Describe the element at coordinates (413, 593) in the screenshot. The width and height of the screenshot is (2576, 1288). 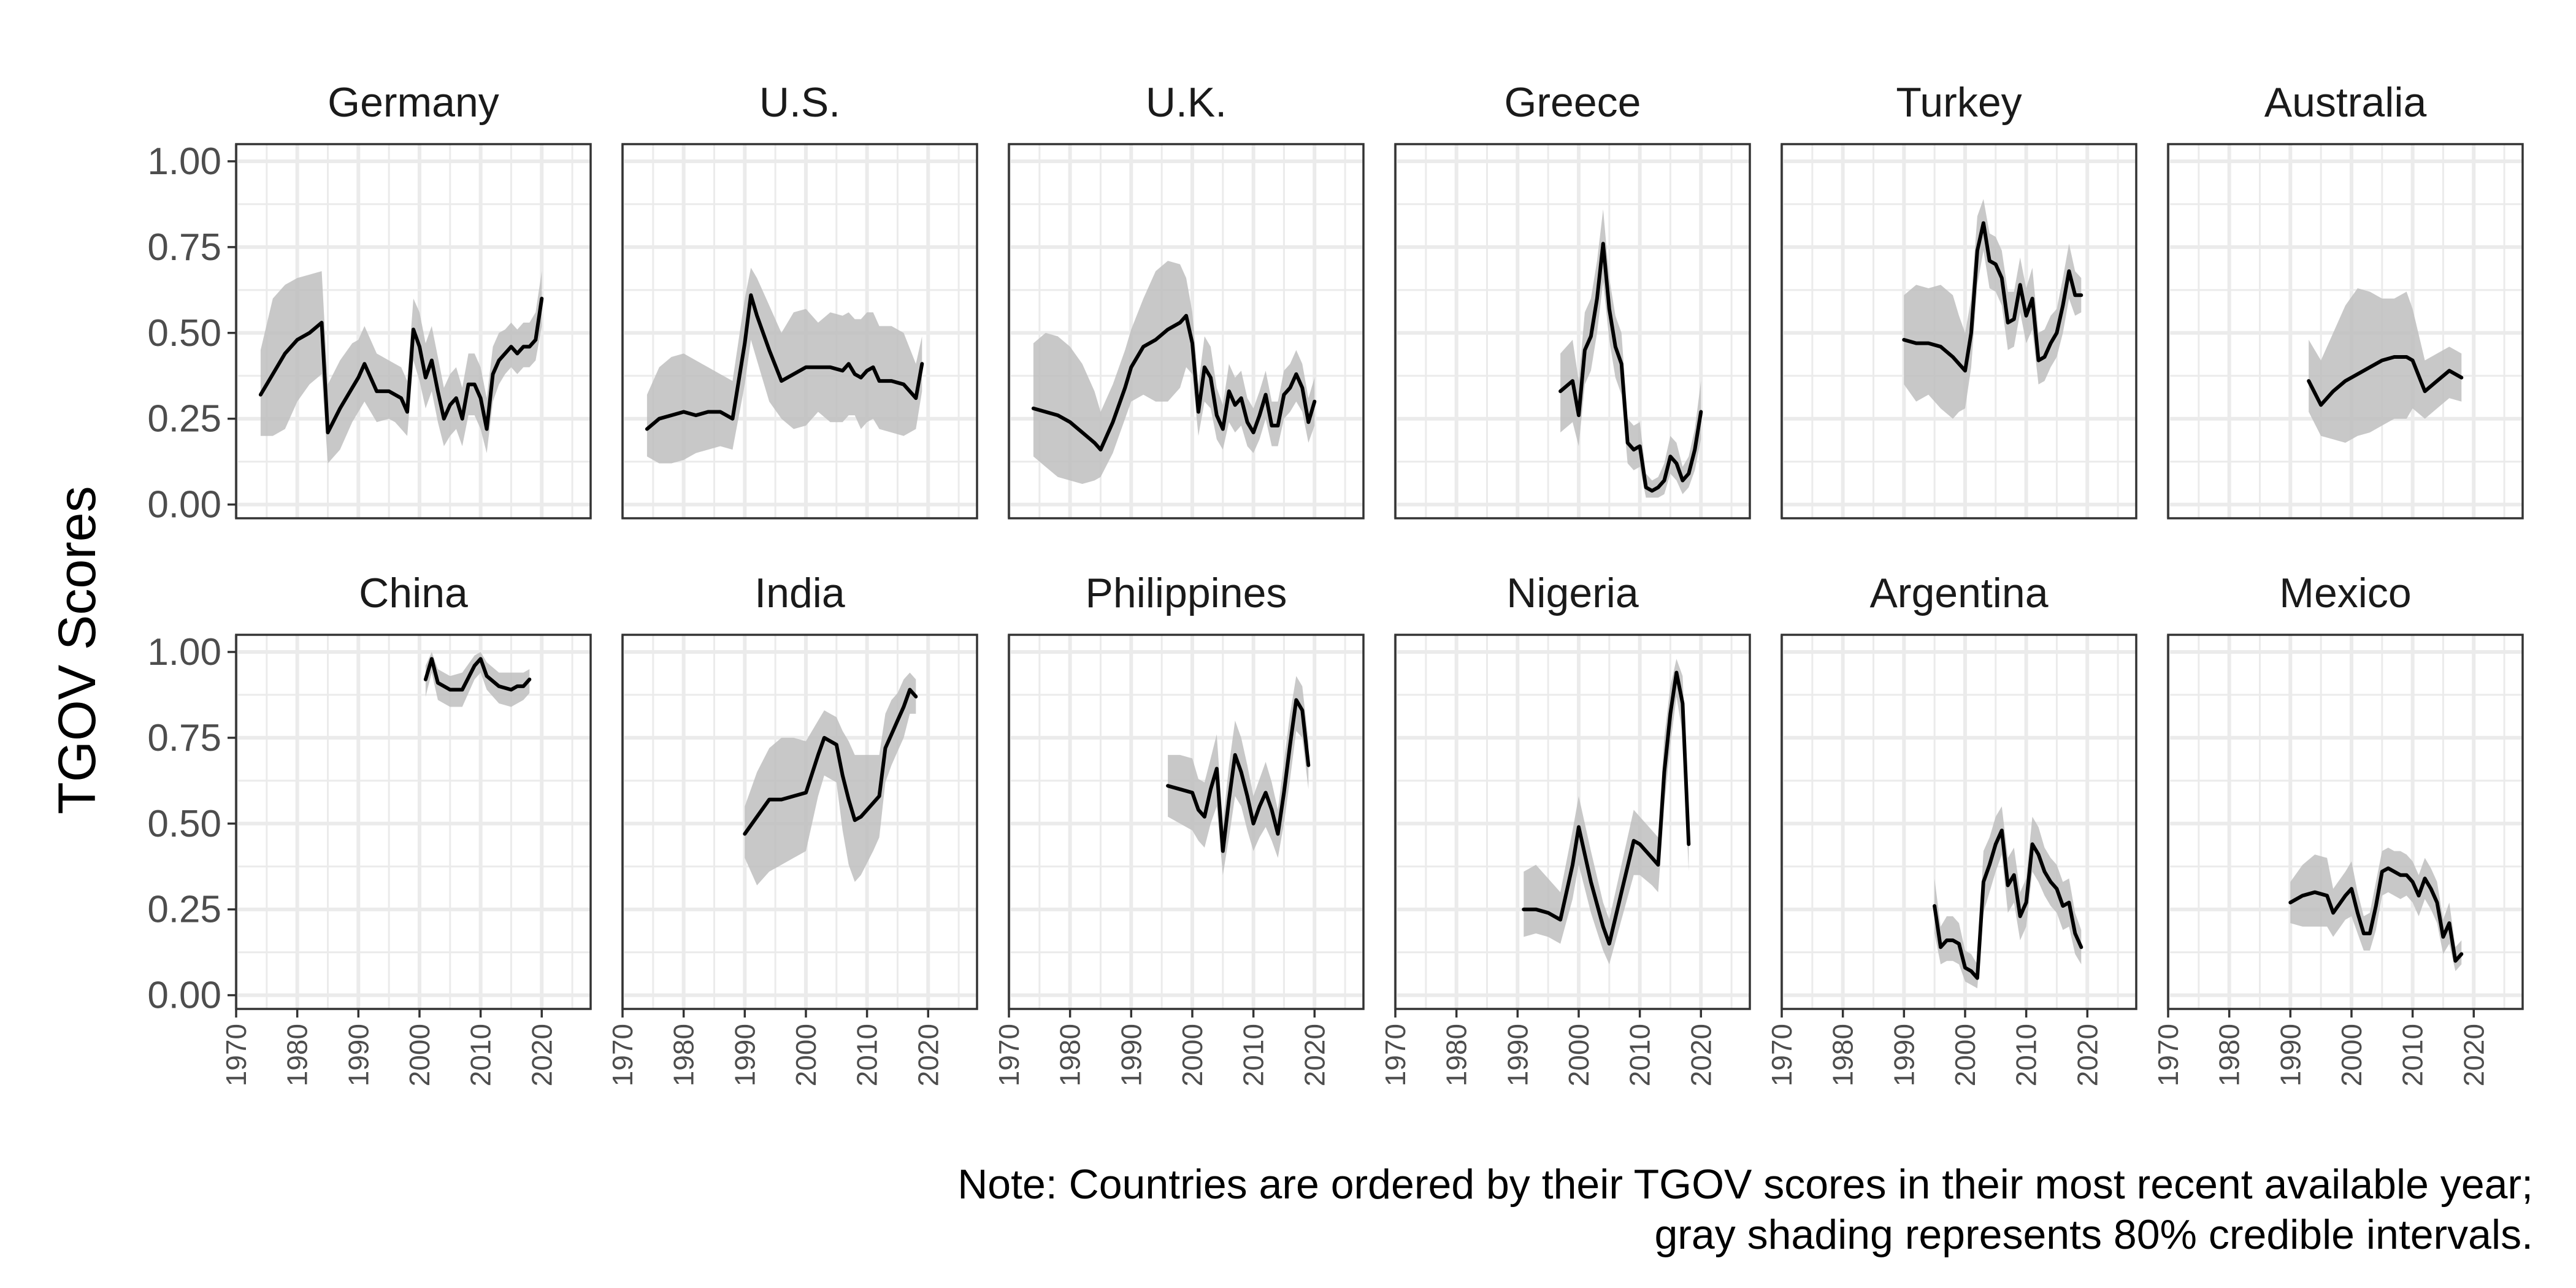
I see `panel-title-china: China` at that location.